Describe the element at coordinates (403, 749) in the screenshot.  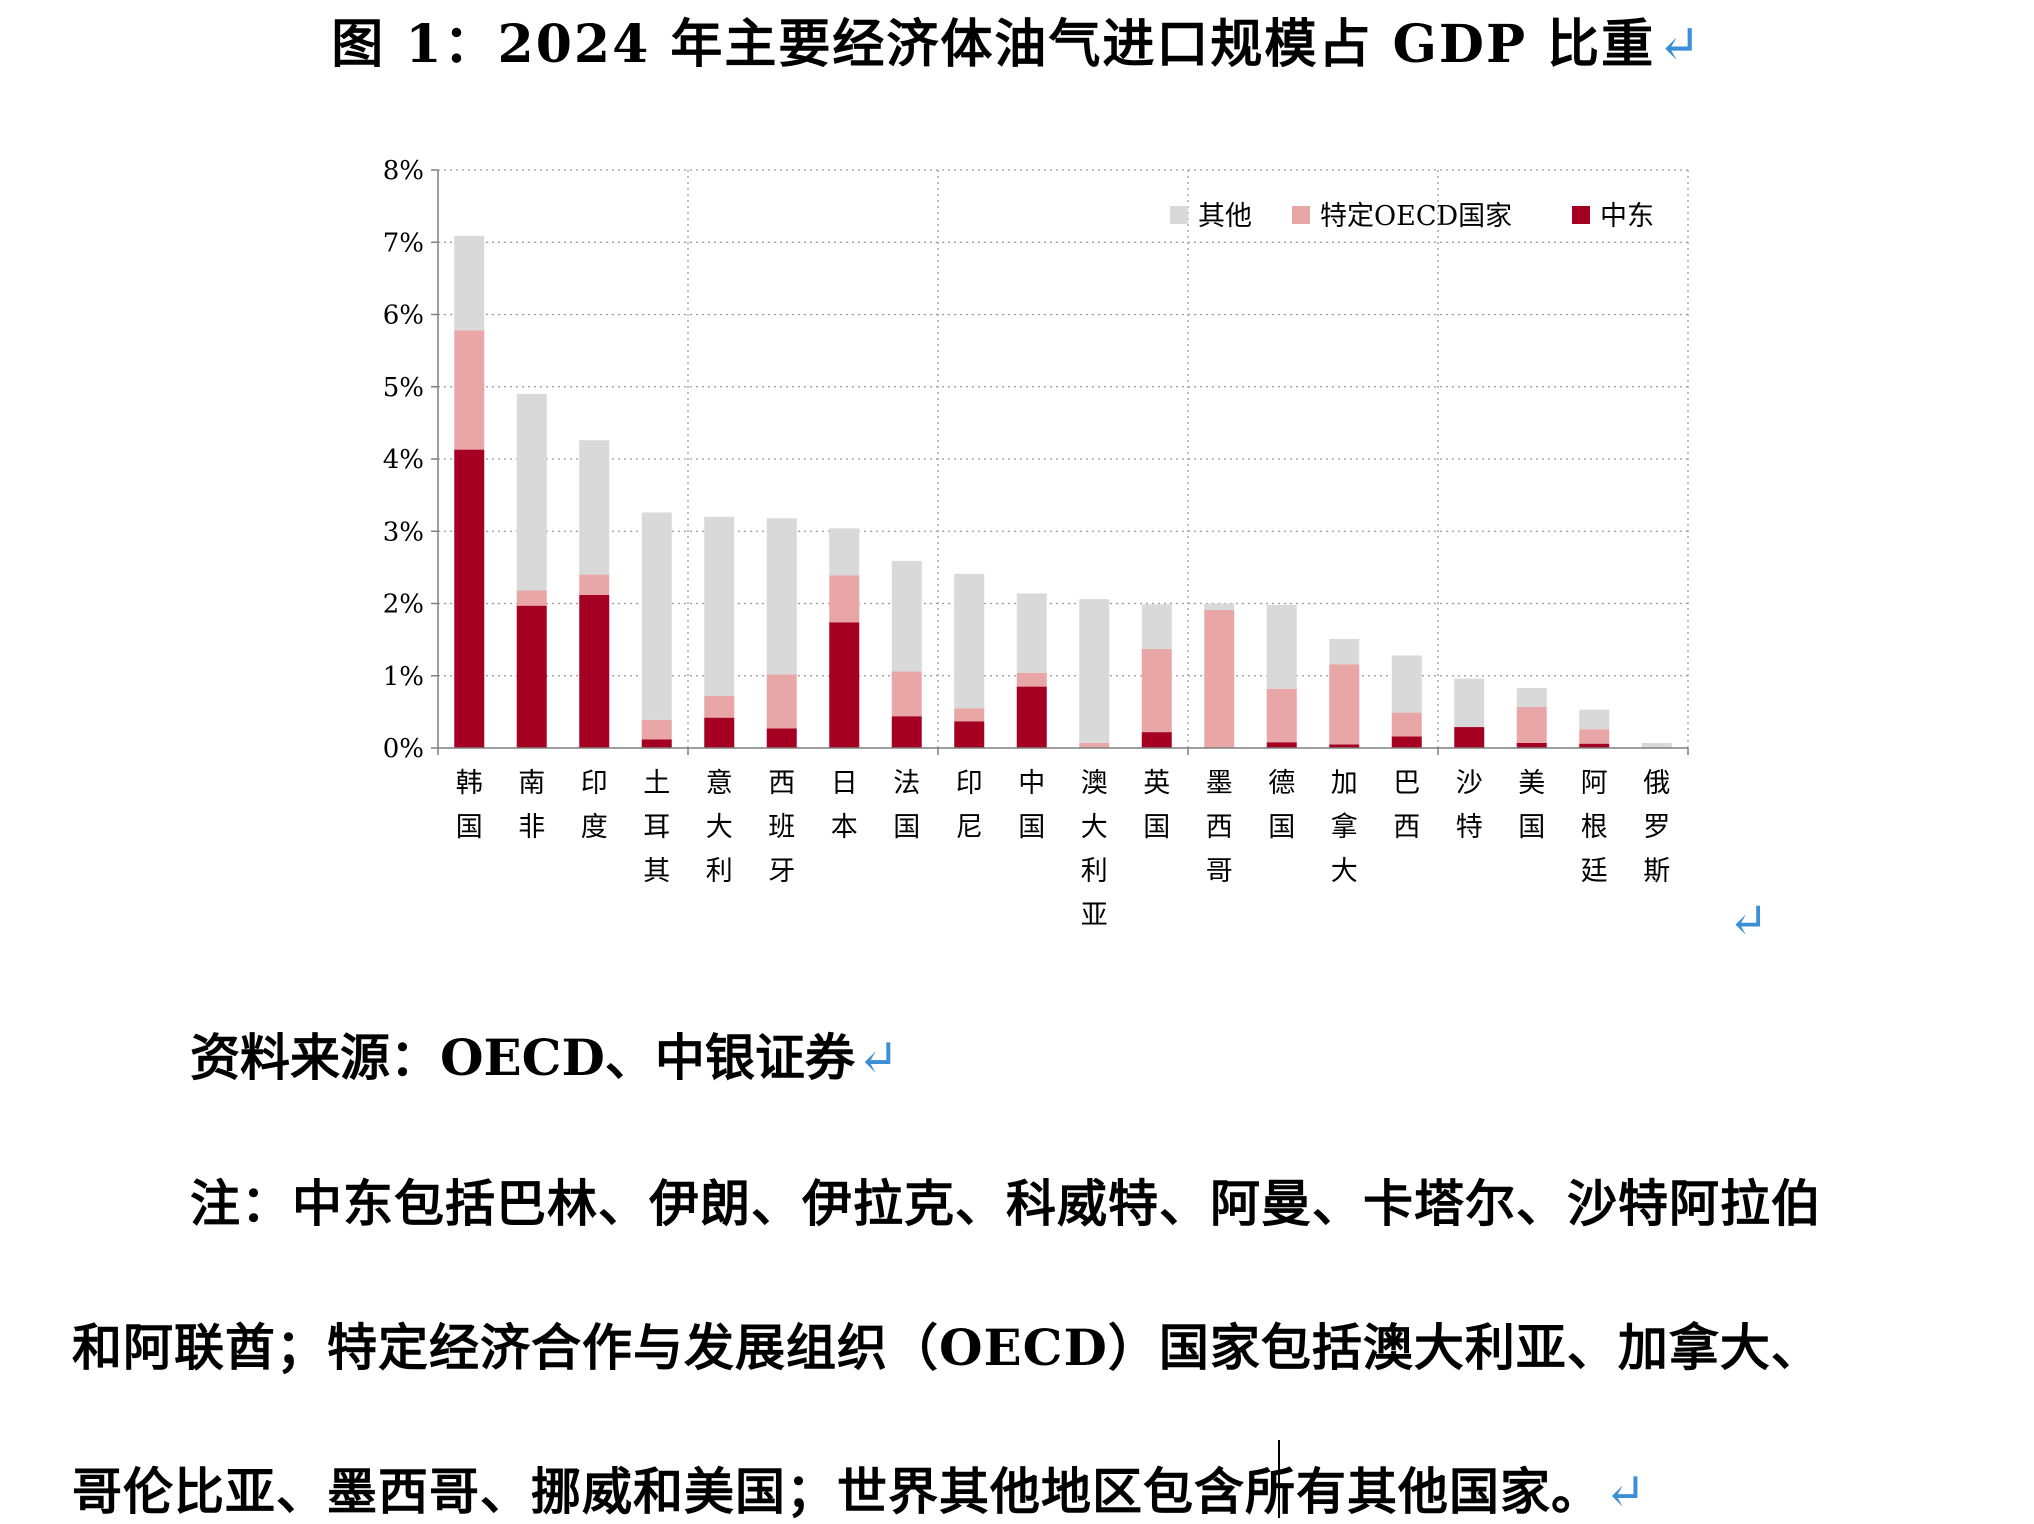
I see `y-tick-label: 0%` at that location.